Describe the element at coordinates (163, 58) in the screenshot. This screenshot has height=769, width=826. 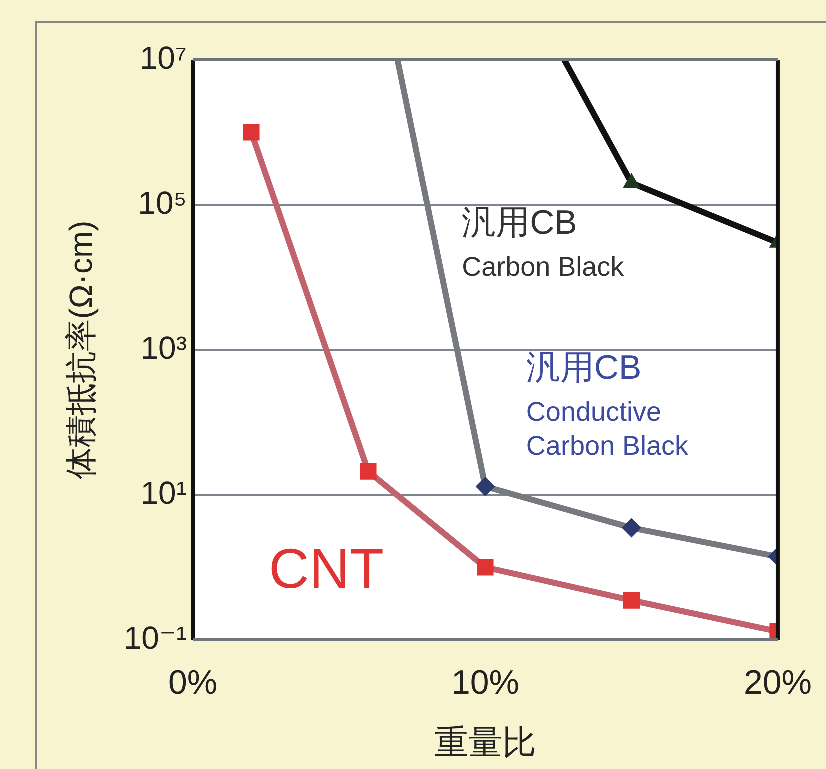
I see `y-tick-label: 10⁷` at that location.